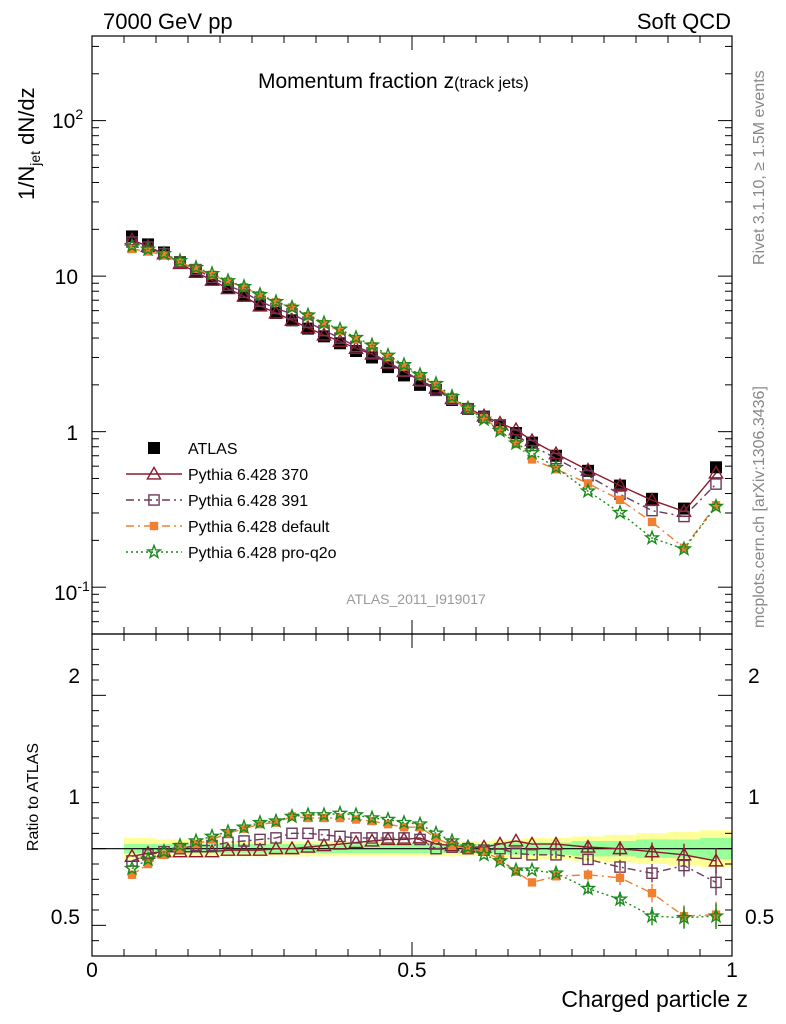 The image size is (786, 1024). Describe the element at coordinates (416, 599) in the screenshot. I see `analysis-watermark: ATLAS_2011_I919017` at that location.